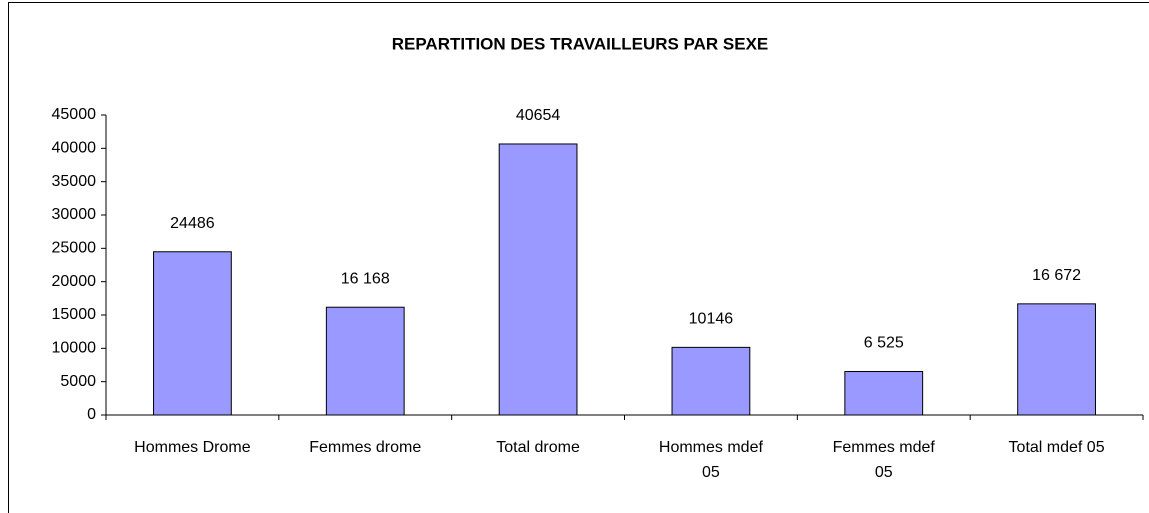 This screenshot has width=1149, height=513. Describe the element at coordinates (74, 114) in the screenshot. I see `y-tick-label: 45000` at that location.